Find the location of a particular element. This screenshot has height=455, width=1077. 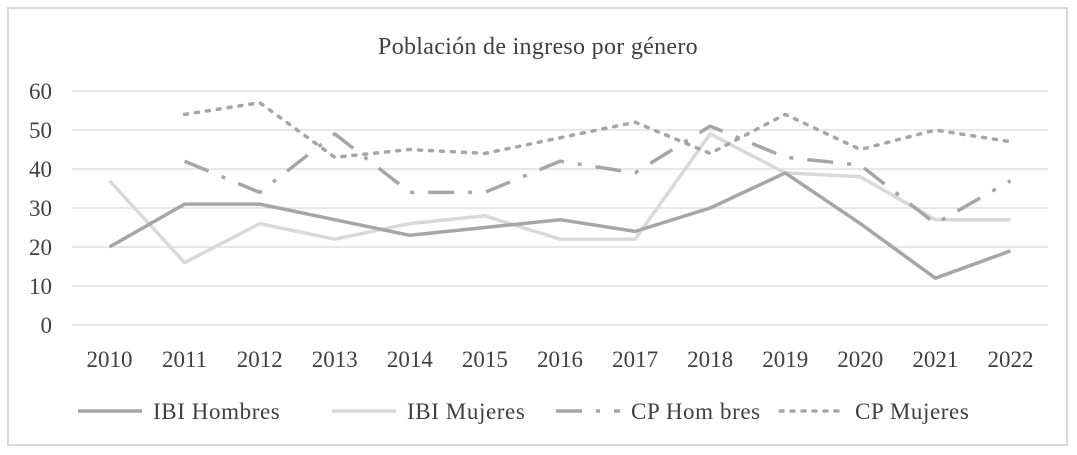

legend-item-ibi-mujeres: IBI Mujeres is located at coordinates (428, 411).